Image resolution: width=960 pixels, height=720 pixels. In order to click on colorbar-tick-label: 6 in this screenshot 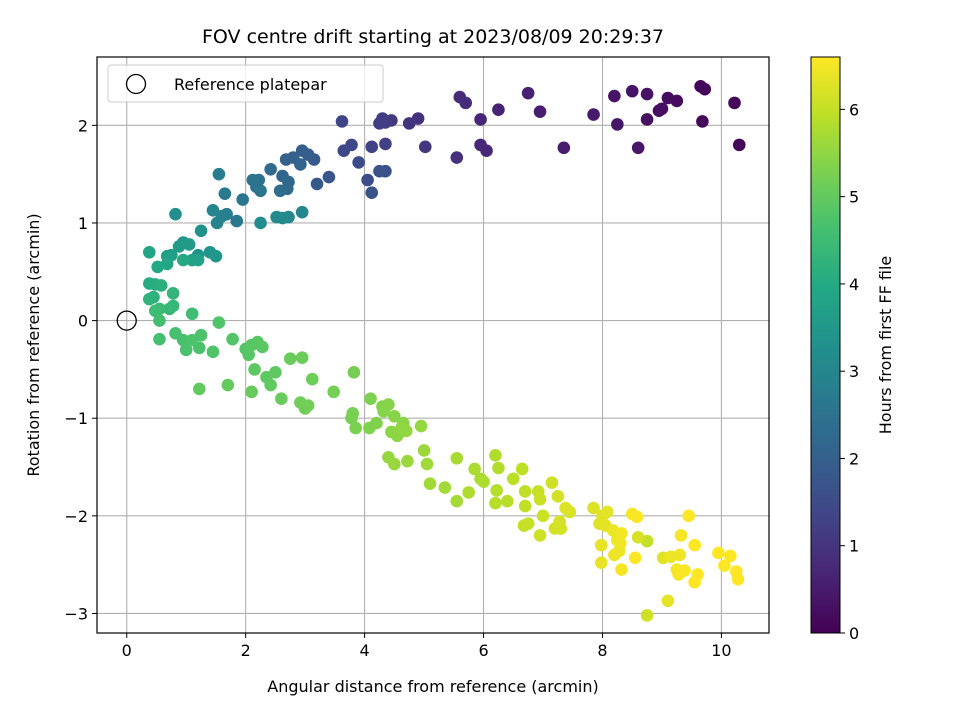, I will do `click(854, 109)`.